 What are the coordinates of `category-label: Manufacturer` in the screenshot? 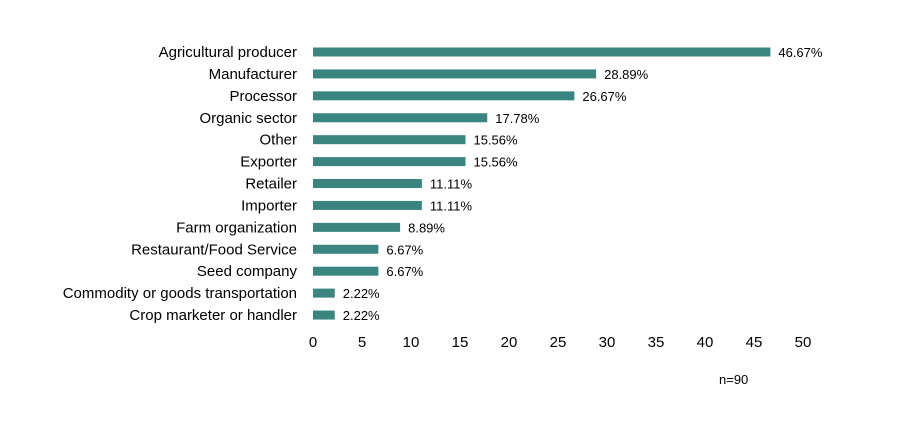 It's located at (253, 74).